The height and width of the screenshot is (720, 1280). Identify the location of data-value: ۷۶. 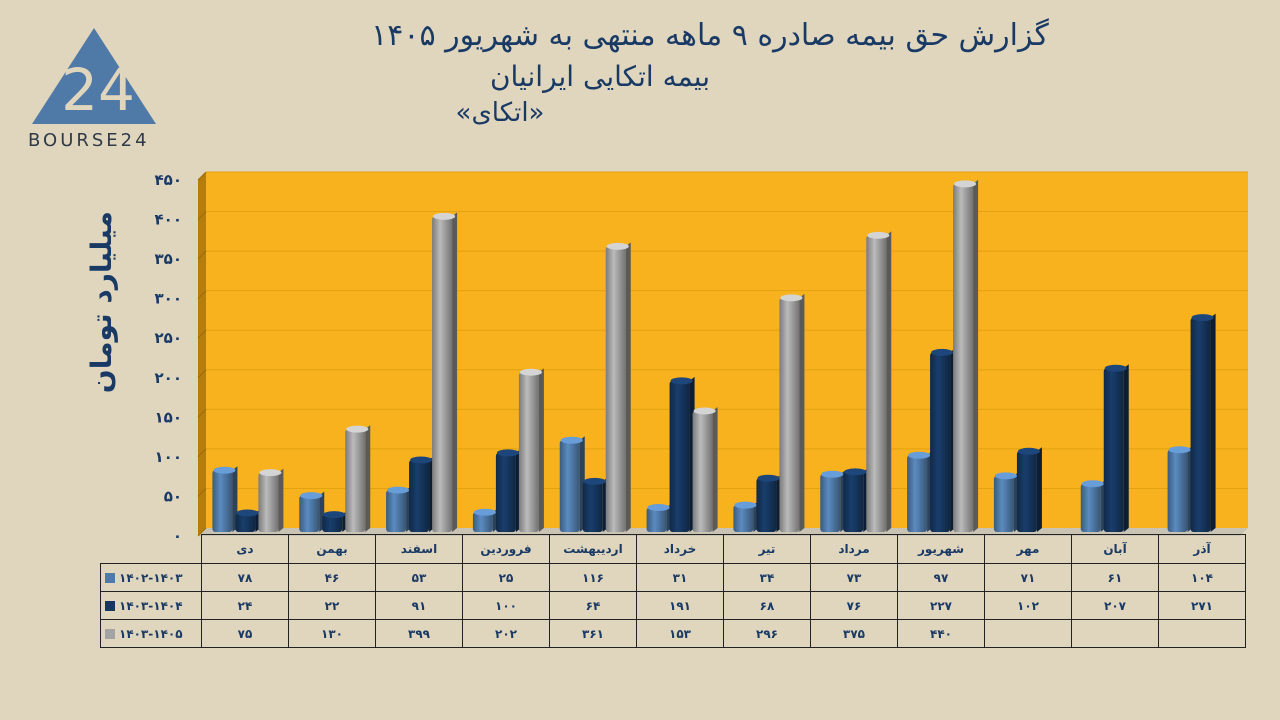
(854, 605).